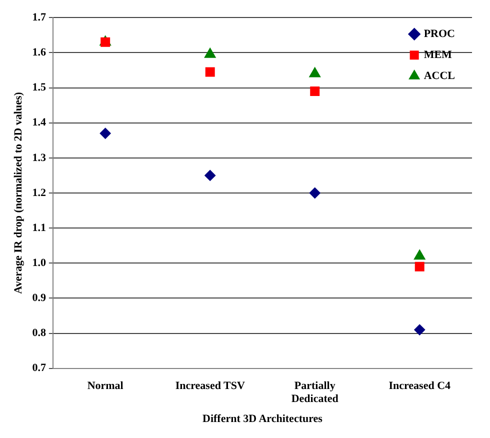  What do you see at coordinates (314, 393) in the screenshot?
I see `x-tick-label: Partially Dedicated` at bounding box center [314, 393].